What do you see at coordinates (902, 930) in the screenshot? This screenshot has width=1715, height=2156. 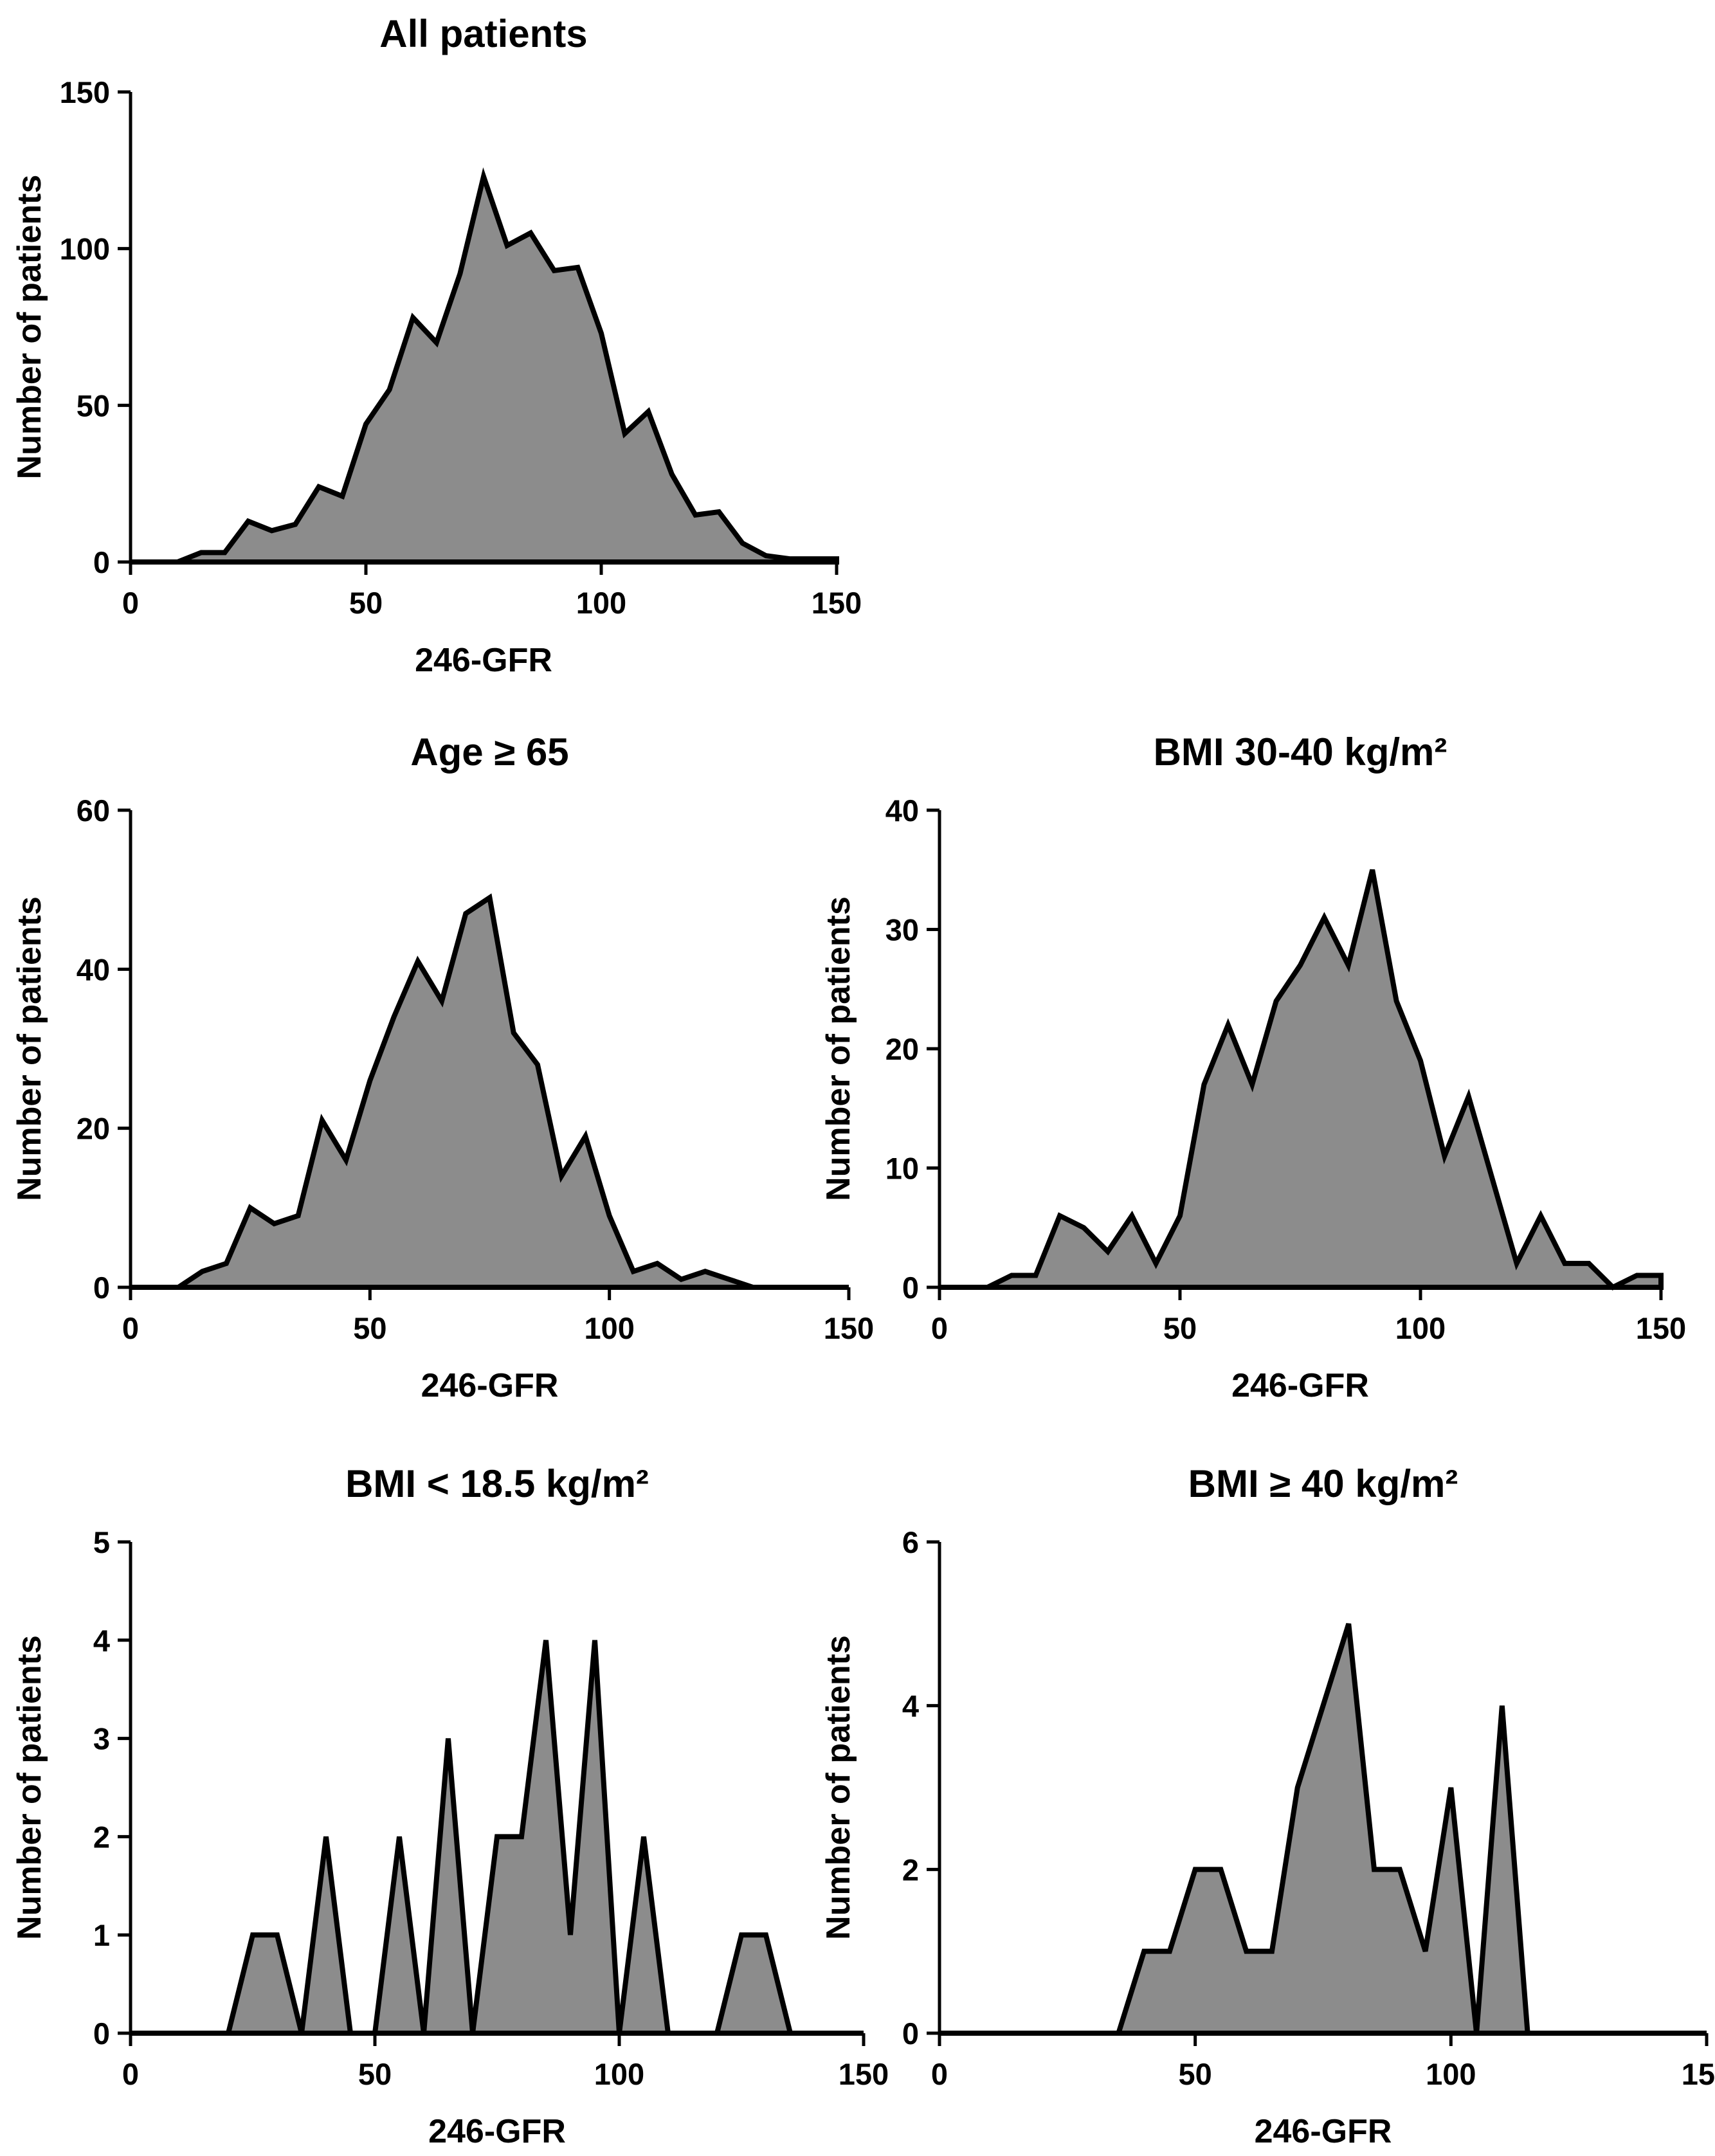 I see `y-tick-label: 30` at bounding box center [902, 930].